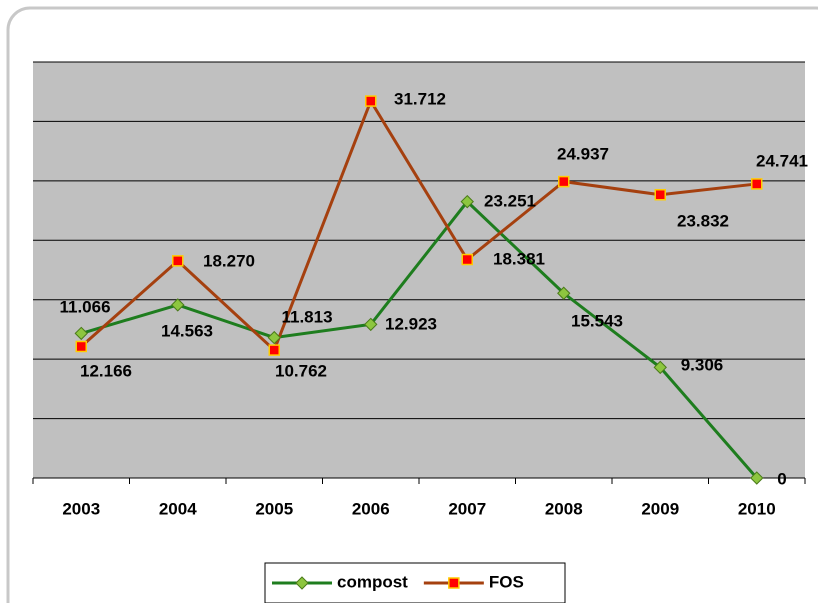 The image size is (818, 603). Describe the element at coordinates (187, 330) in the screenshot. I see `data-label: 14.563` at that location.